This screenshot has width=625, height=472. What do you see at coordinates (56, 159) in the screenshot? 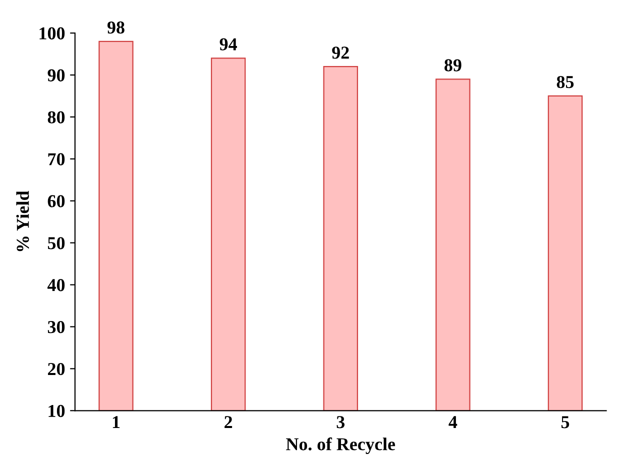
I see `y-tick-label: 70` at bounding box center [56, 159].